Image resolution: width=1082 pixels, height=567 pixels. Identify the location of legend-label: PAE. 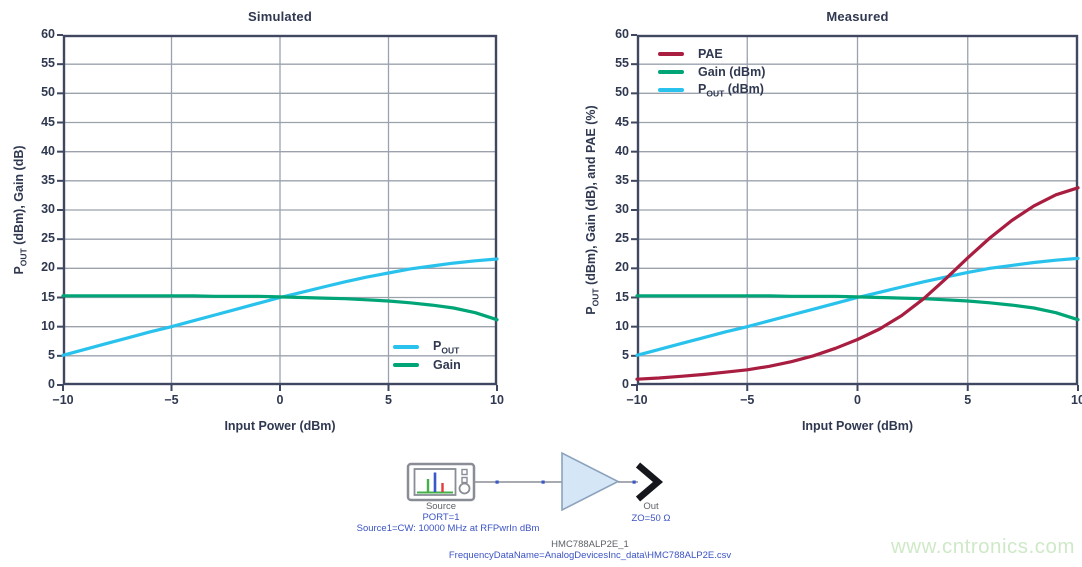
(710, 54).